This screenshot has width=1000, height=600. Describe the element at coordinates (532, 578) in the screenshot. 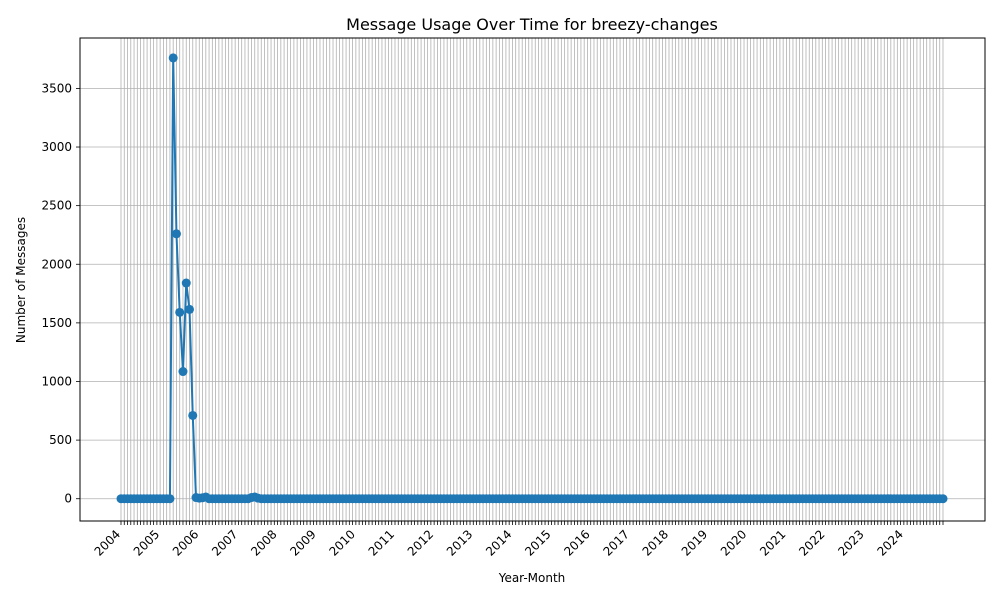

I see `x-axis-label: Year-Month` at that location.